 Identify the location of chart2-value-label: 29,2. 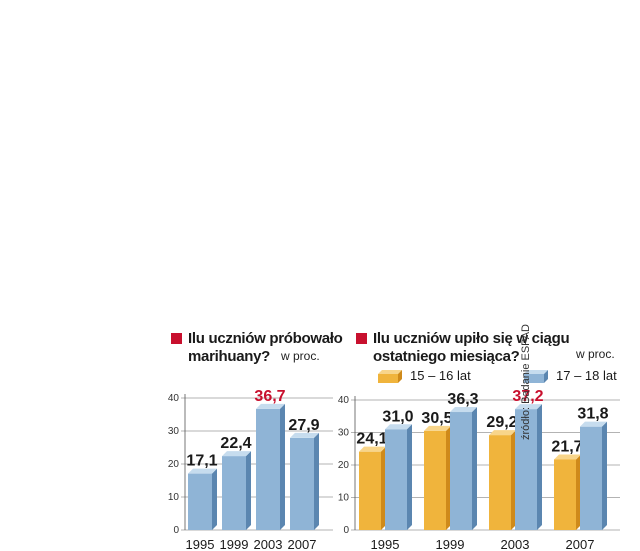
(501, 422).